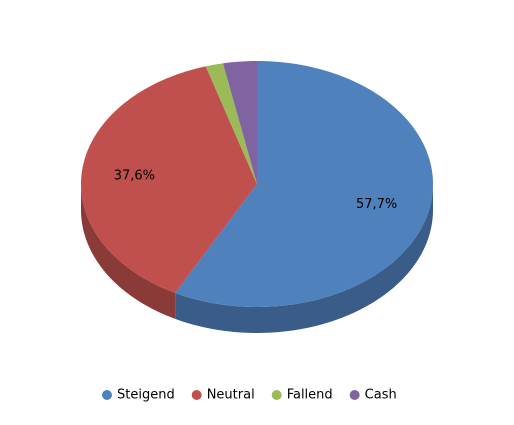 The width and height of the screenshot is (514, 425). I want to click on legend-label: Fallend, so click(310, 395).